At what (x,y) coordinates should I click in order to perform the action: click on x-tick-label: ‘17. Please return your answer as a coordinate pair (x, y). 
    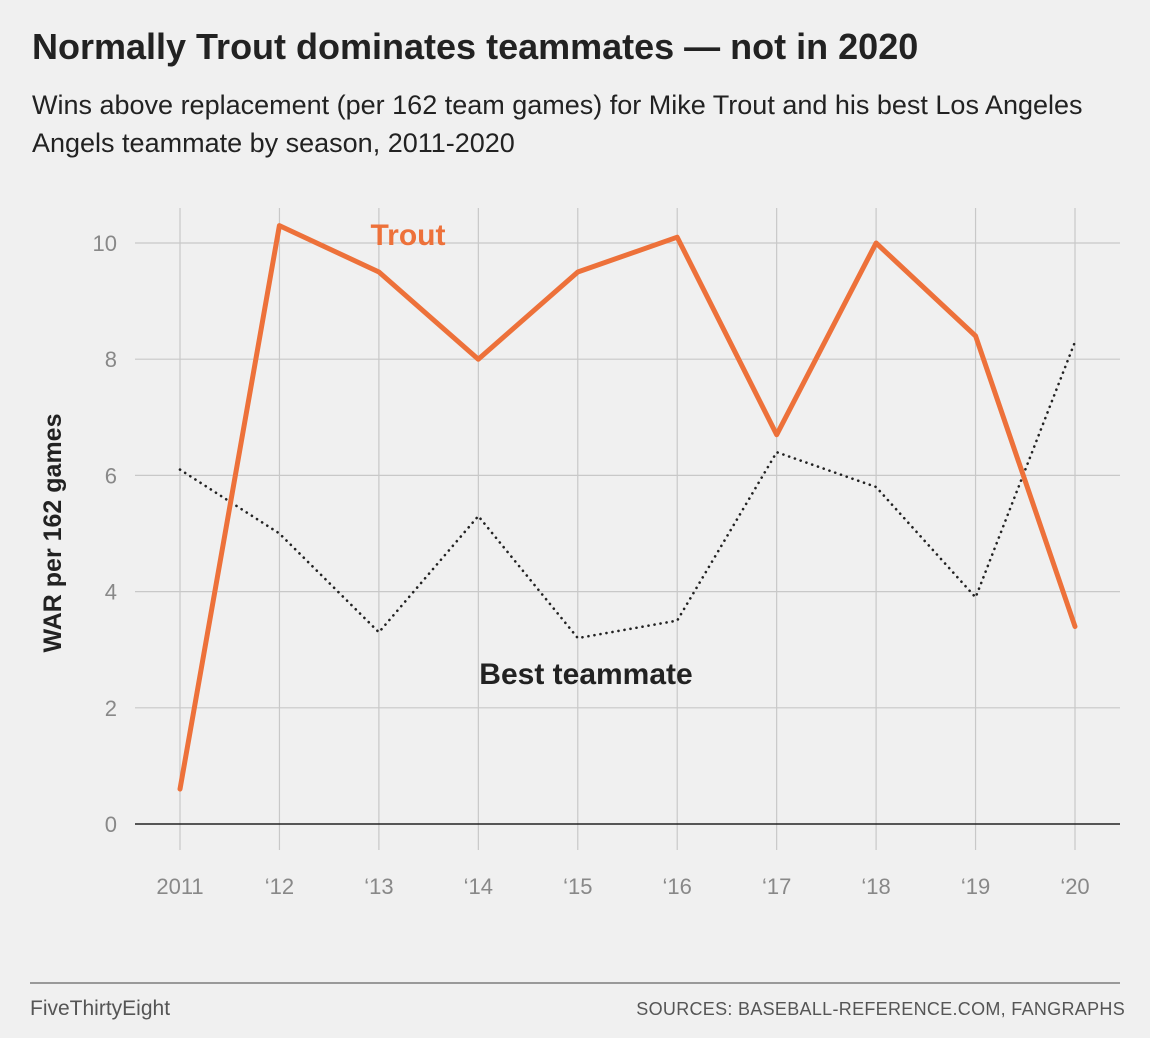
    Looking at the image, I should click on (776, 886).